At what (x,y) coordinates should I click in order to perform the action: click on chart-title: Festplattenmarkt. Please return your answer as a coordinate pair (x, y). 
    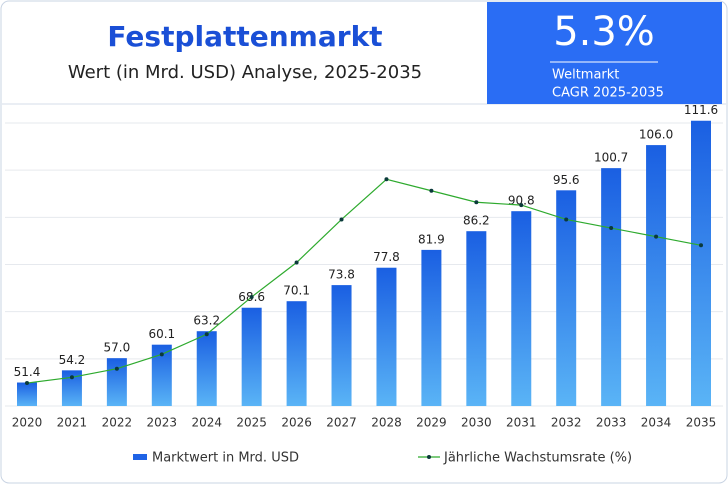
    Looking at the image, I should click on (244, 36).